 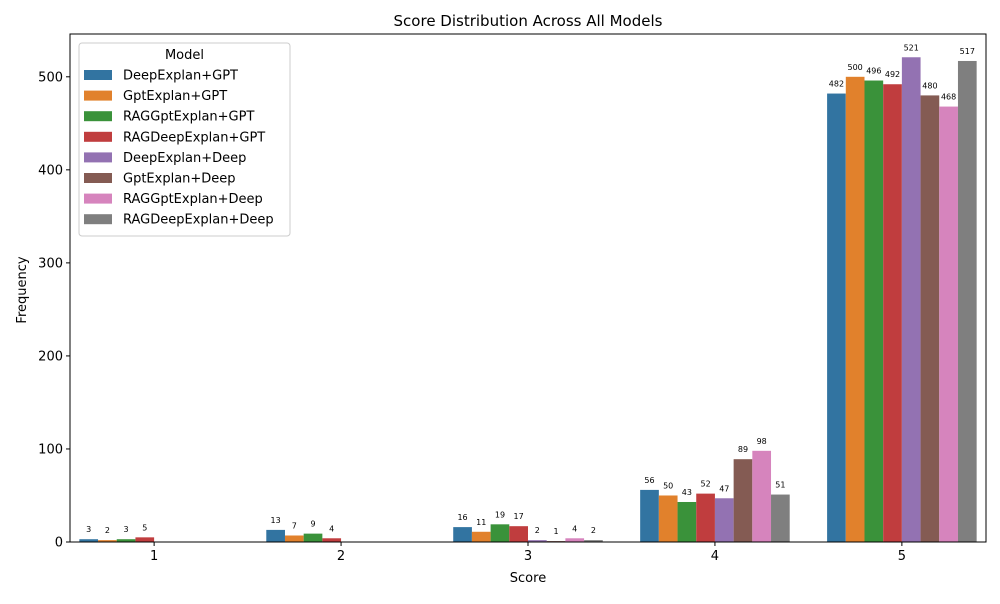 I want to click on bar-value-label: 56, so click(x=649, y=480).